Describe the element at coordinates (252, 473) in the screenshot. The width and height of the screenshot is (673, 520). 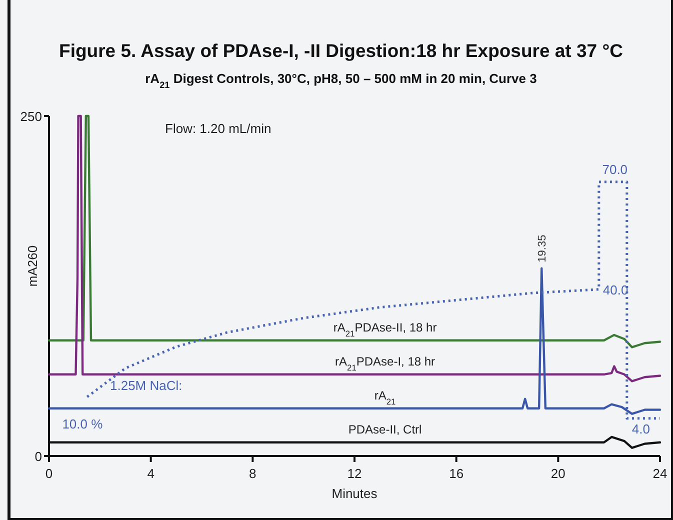
I see `x-tick-label: 8` at that location.